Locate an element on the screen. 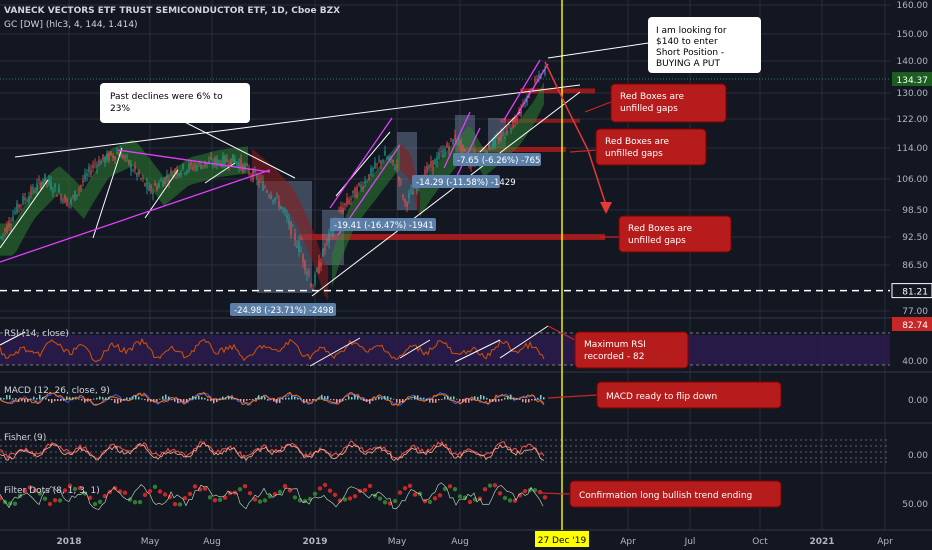 This screenshot has width=932, height=550. fisher-tick-label: 0.00 is located at coordinates (918, 456).